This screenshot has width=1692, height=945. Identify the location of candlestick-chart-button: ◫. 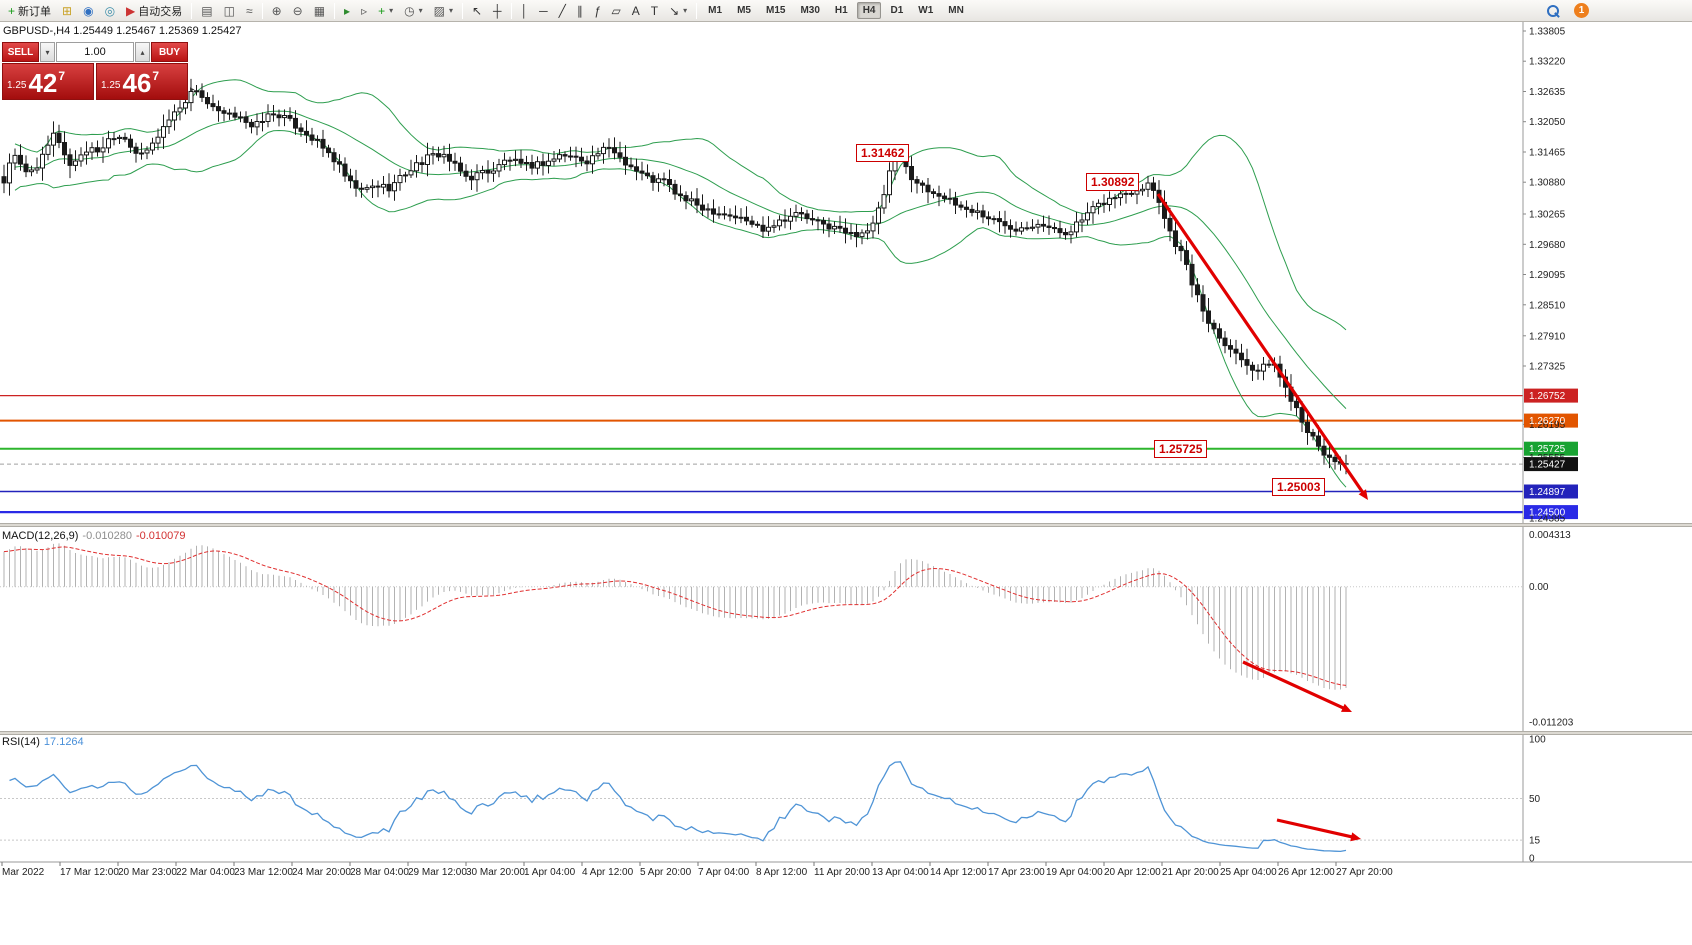
(229, 10).